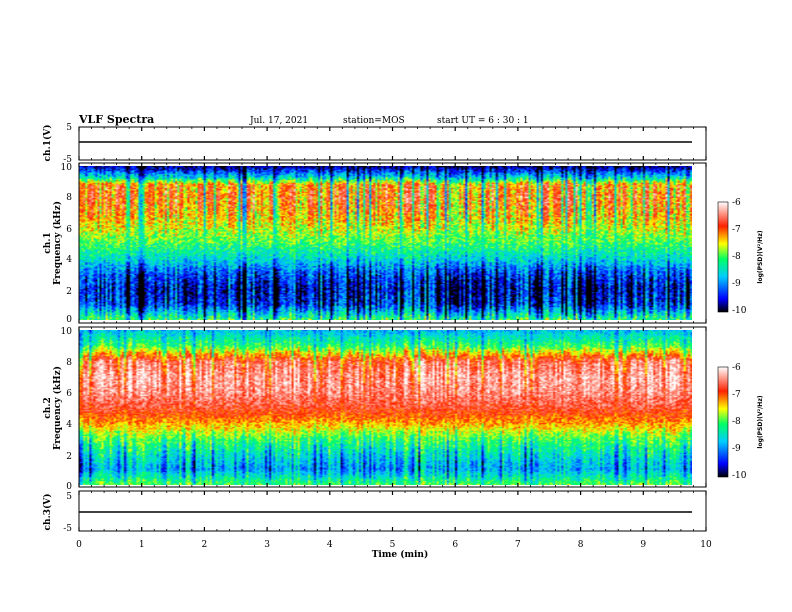 This screenshot has height=612, width=792. What do you see at coordinates (205, 545) in the screenshot?
I see `time-tick-label-2: 2` at bounding box center [205, 545].